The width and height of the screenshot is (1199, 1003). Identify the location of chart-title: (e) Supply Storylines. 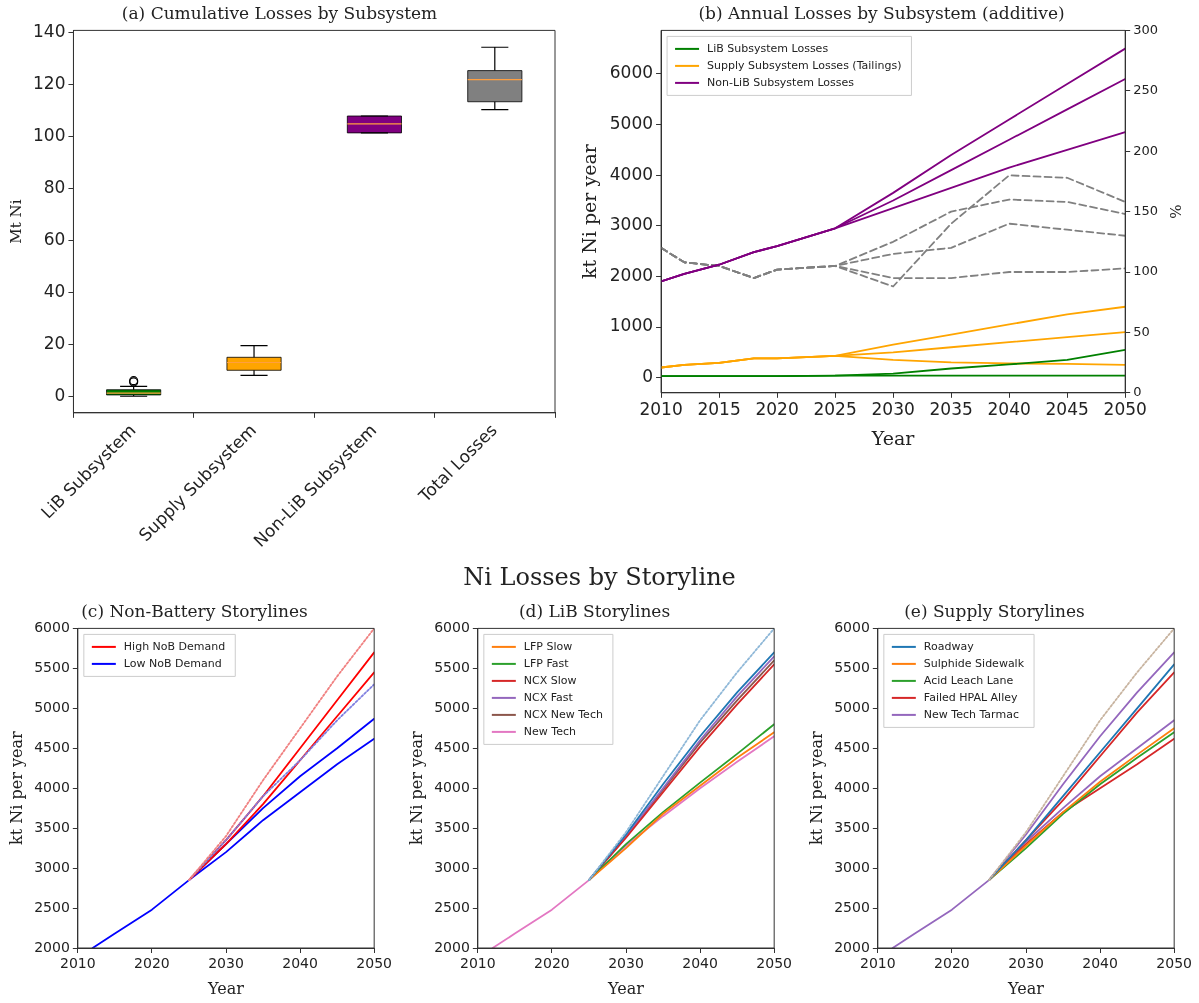
(994, 610).